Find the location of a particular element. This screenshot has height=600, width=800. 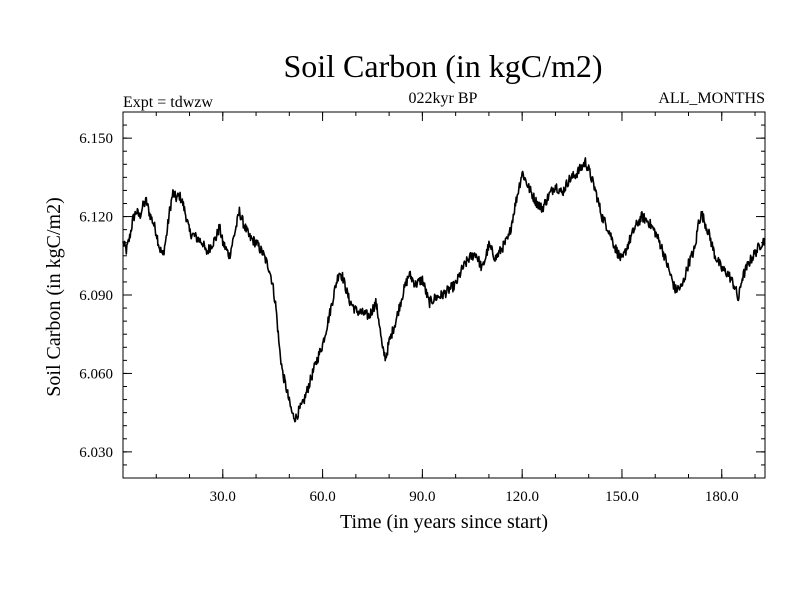

y-tick-label: 6.030 is located at coordinates (96, 453).